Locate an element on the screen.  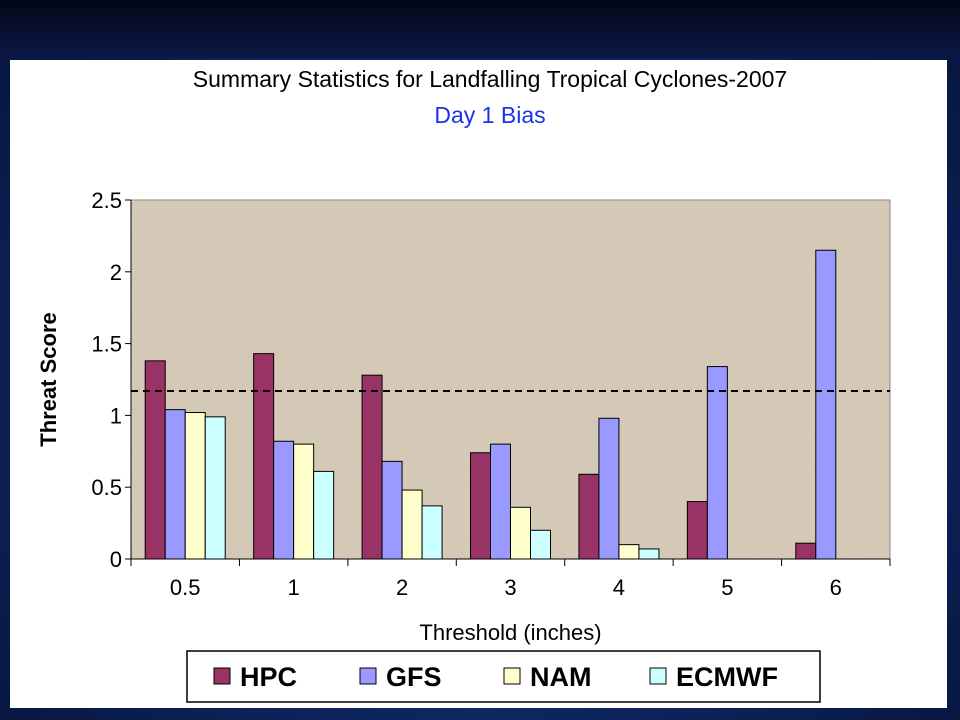
x-tick-label: 5 is located at coordinates (727, 587).